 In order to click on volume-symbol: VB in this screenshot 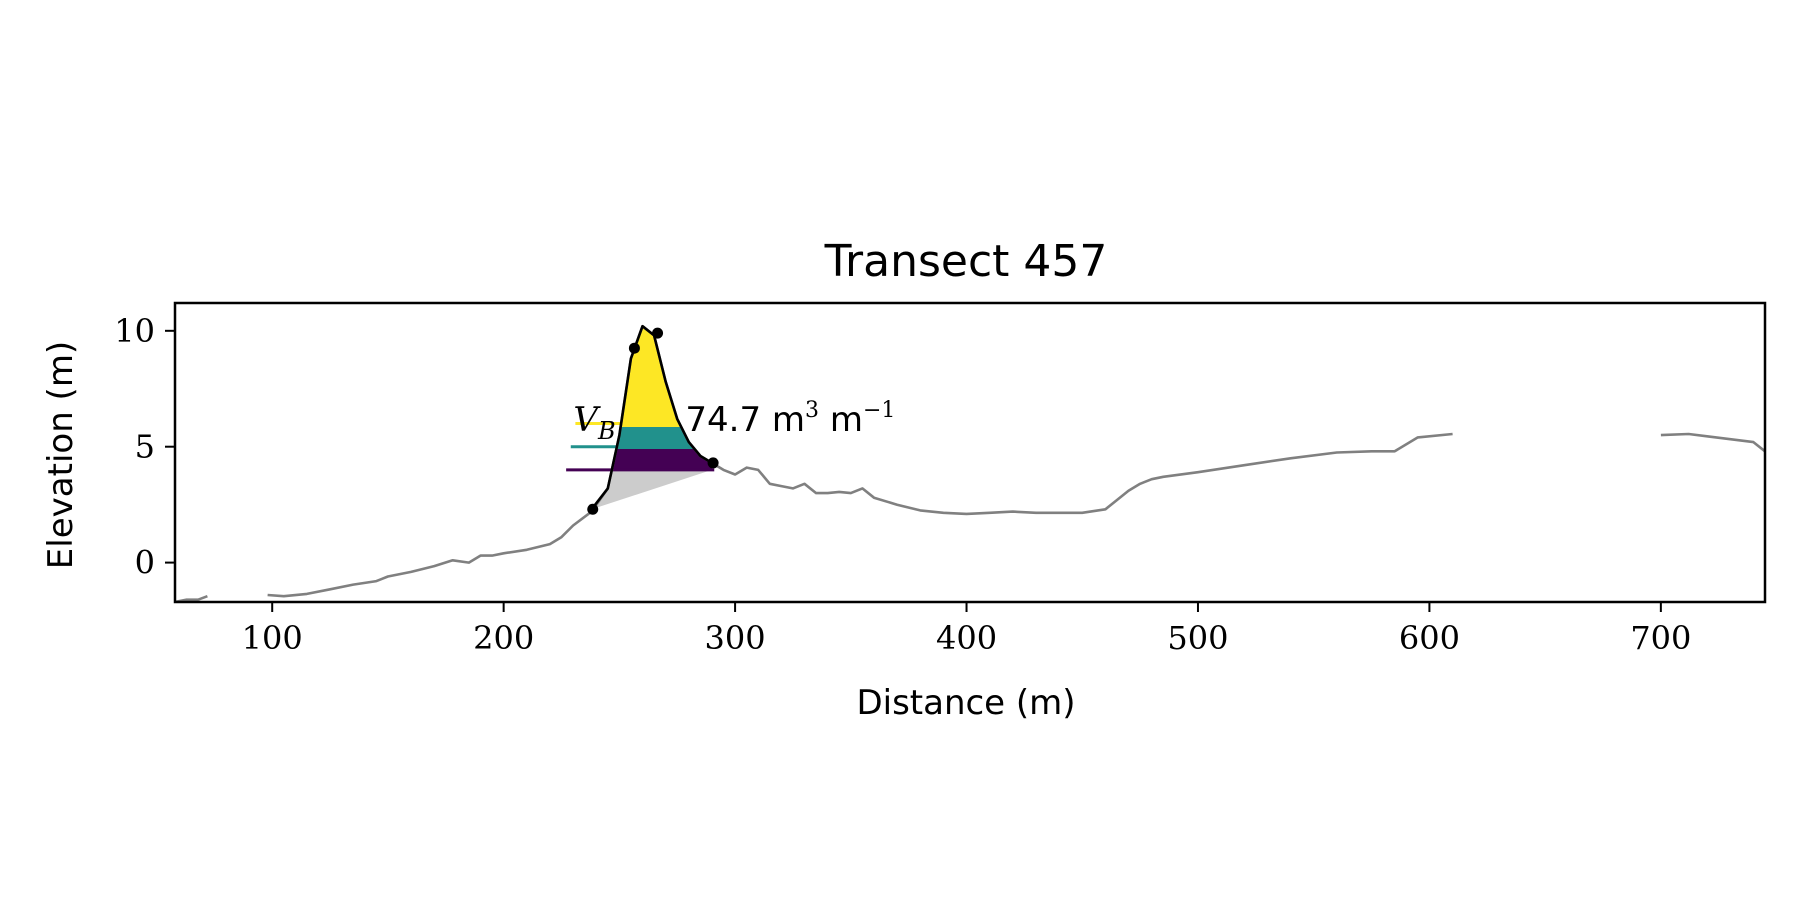, I will do `click(594, 422)`.